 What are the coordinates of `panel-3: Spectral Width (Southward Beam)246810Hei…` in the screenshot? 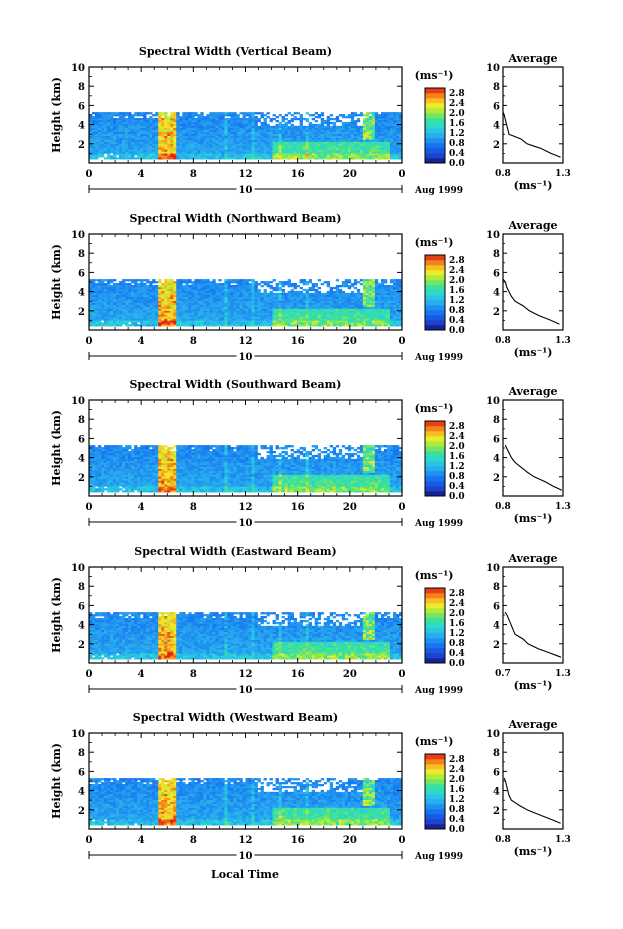 It's located at (310, 453).